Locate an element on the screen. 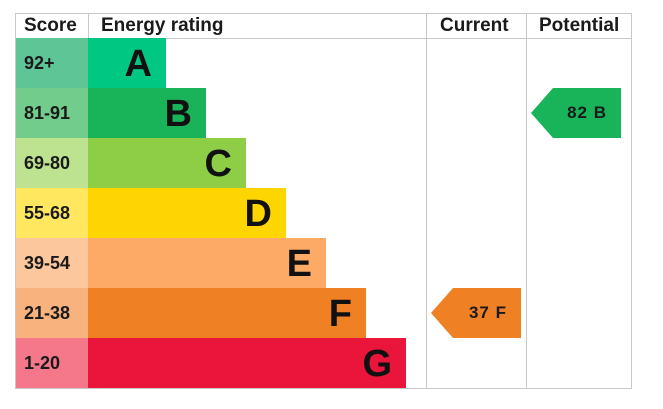 This screenshot has height=409, width=663. header-divider is located at coordinates (323, 38).